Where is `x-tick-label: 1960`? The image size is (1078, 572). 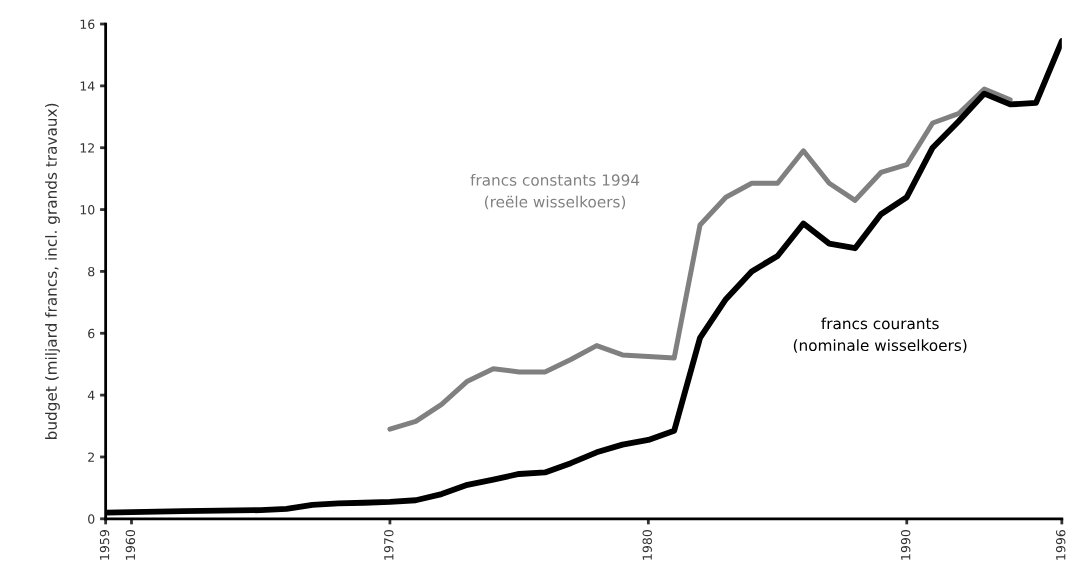 x-tick-label: 1960 is located at coordinates (130, 545).